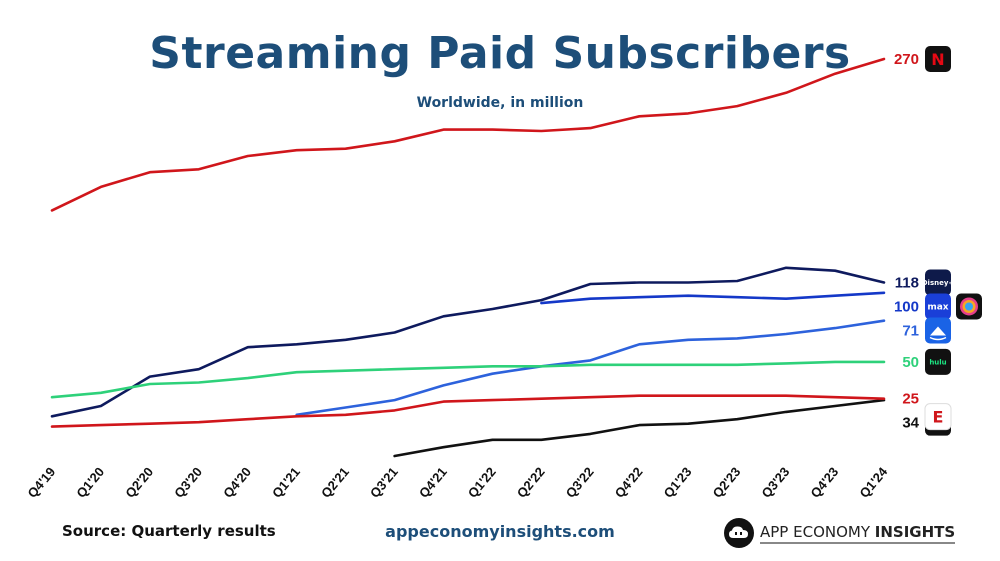 Image resolution: width=1000 pixels, height=561 pixels. Describe the element at coordinates (629, 482) in the screenshot. I see `x-tick-label: Q4'22` at that location.